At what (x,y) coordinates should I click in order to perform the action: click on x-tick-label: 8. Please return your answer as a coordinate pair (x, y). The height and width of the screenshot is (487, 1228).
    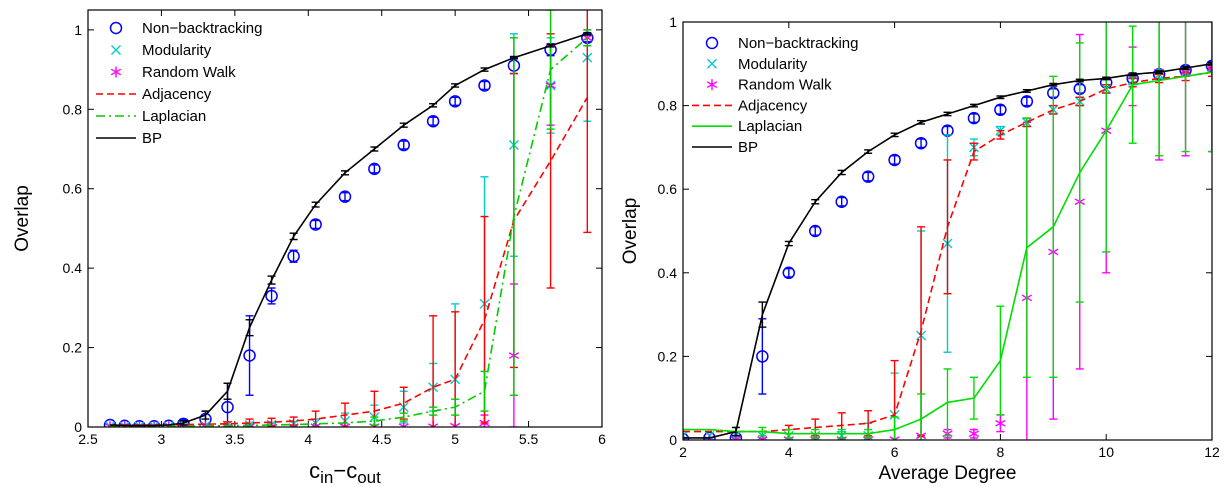
    Looking at the image, I should click on (1001, 452).